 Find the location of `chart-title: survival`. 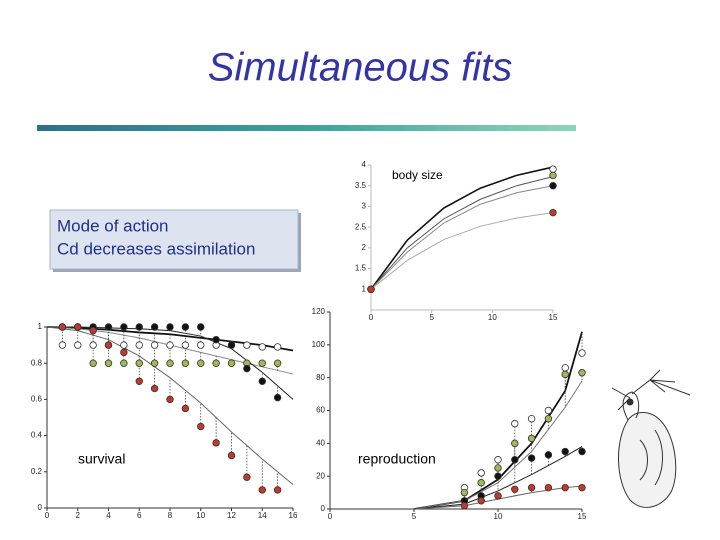

chart-title: survival is located at coordinates (101, 459).